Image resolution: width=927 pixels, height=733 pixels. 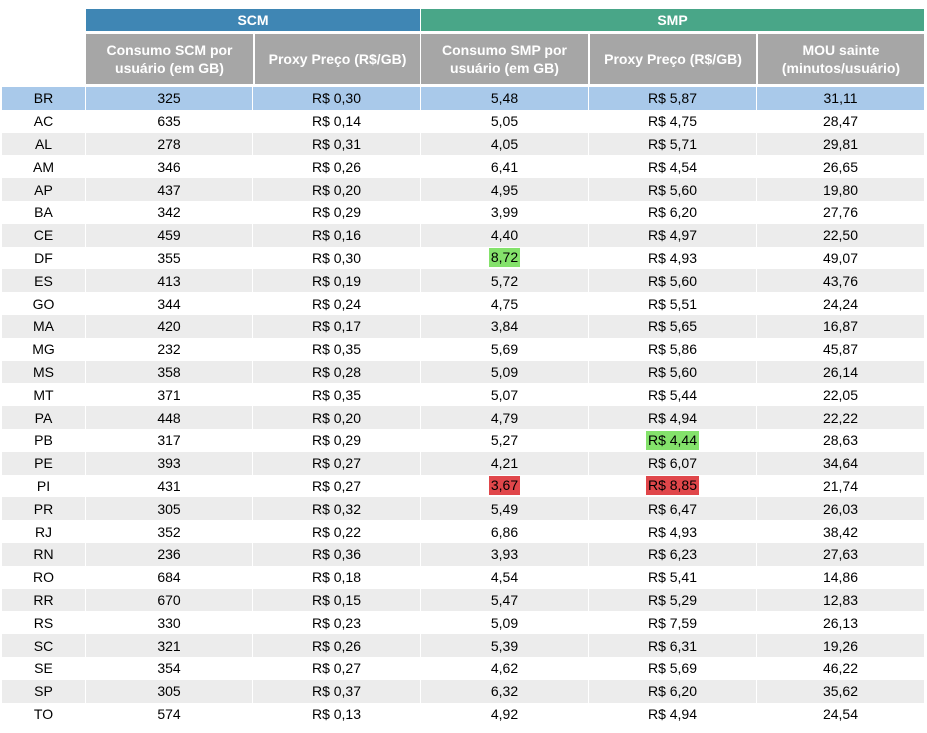 What do you see at coordinates (463, 121) in the screenshot?
I see `table-row: AC 635 R$ 0,14 5,05 R$ 4,75 28,47` at bounding box center [463, 121].